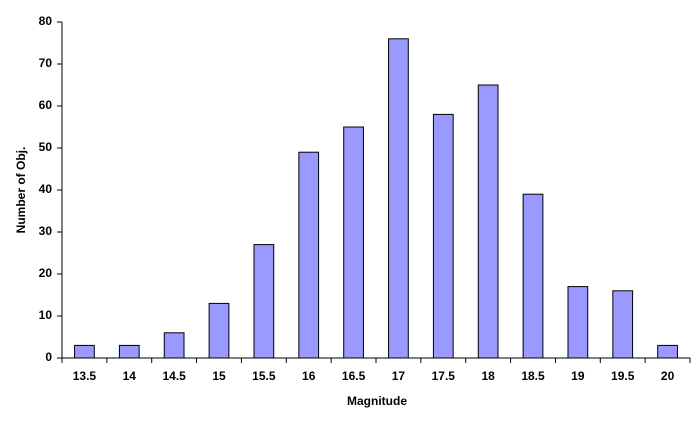 The width and height of the screenshot is (700, 430). I want to click on y-tick-label: 70, so click(46, 63).